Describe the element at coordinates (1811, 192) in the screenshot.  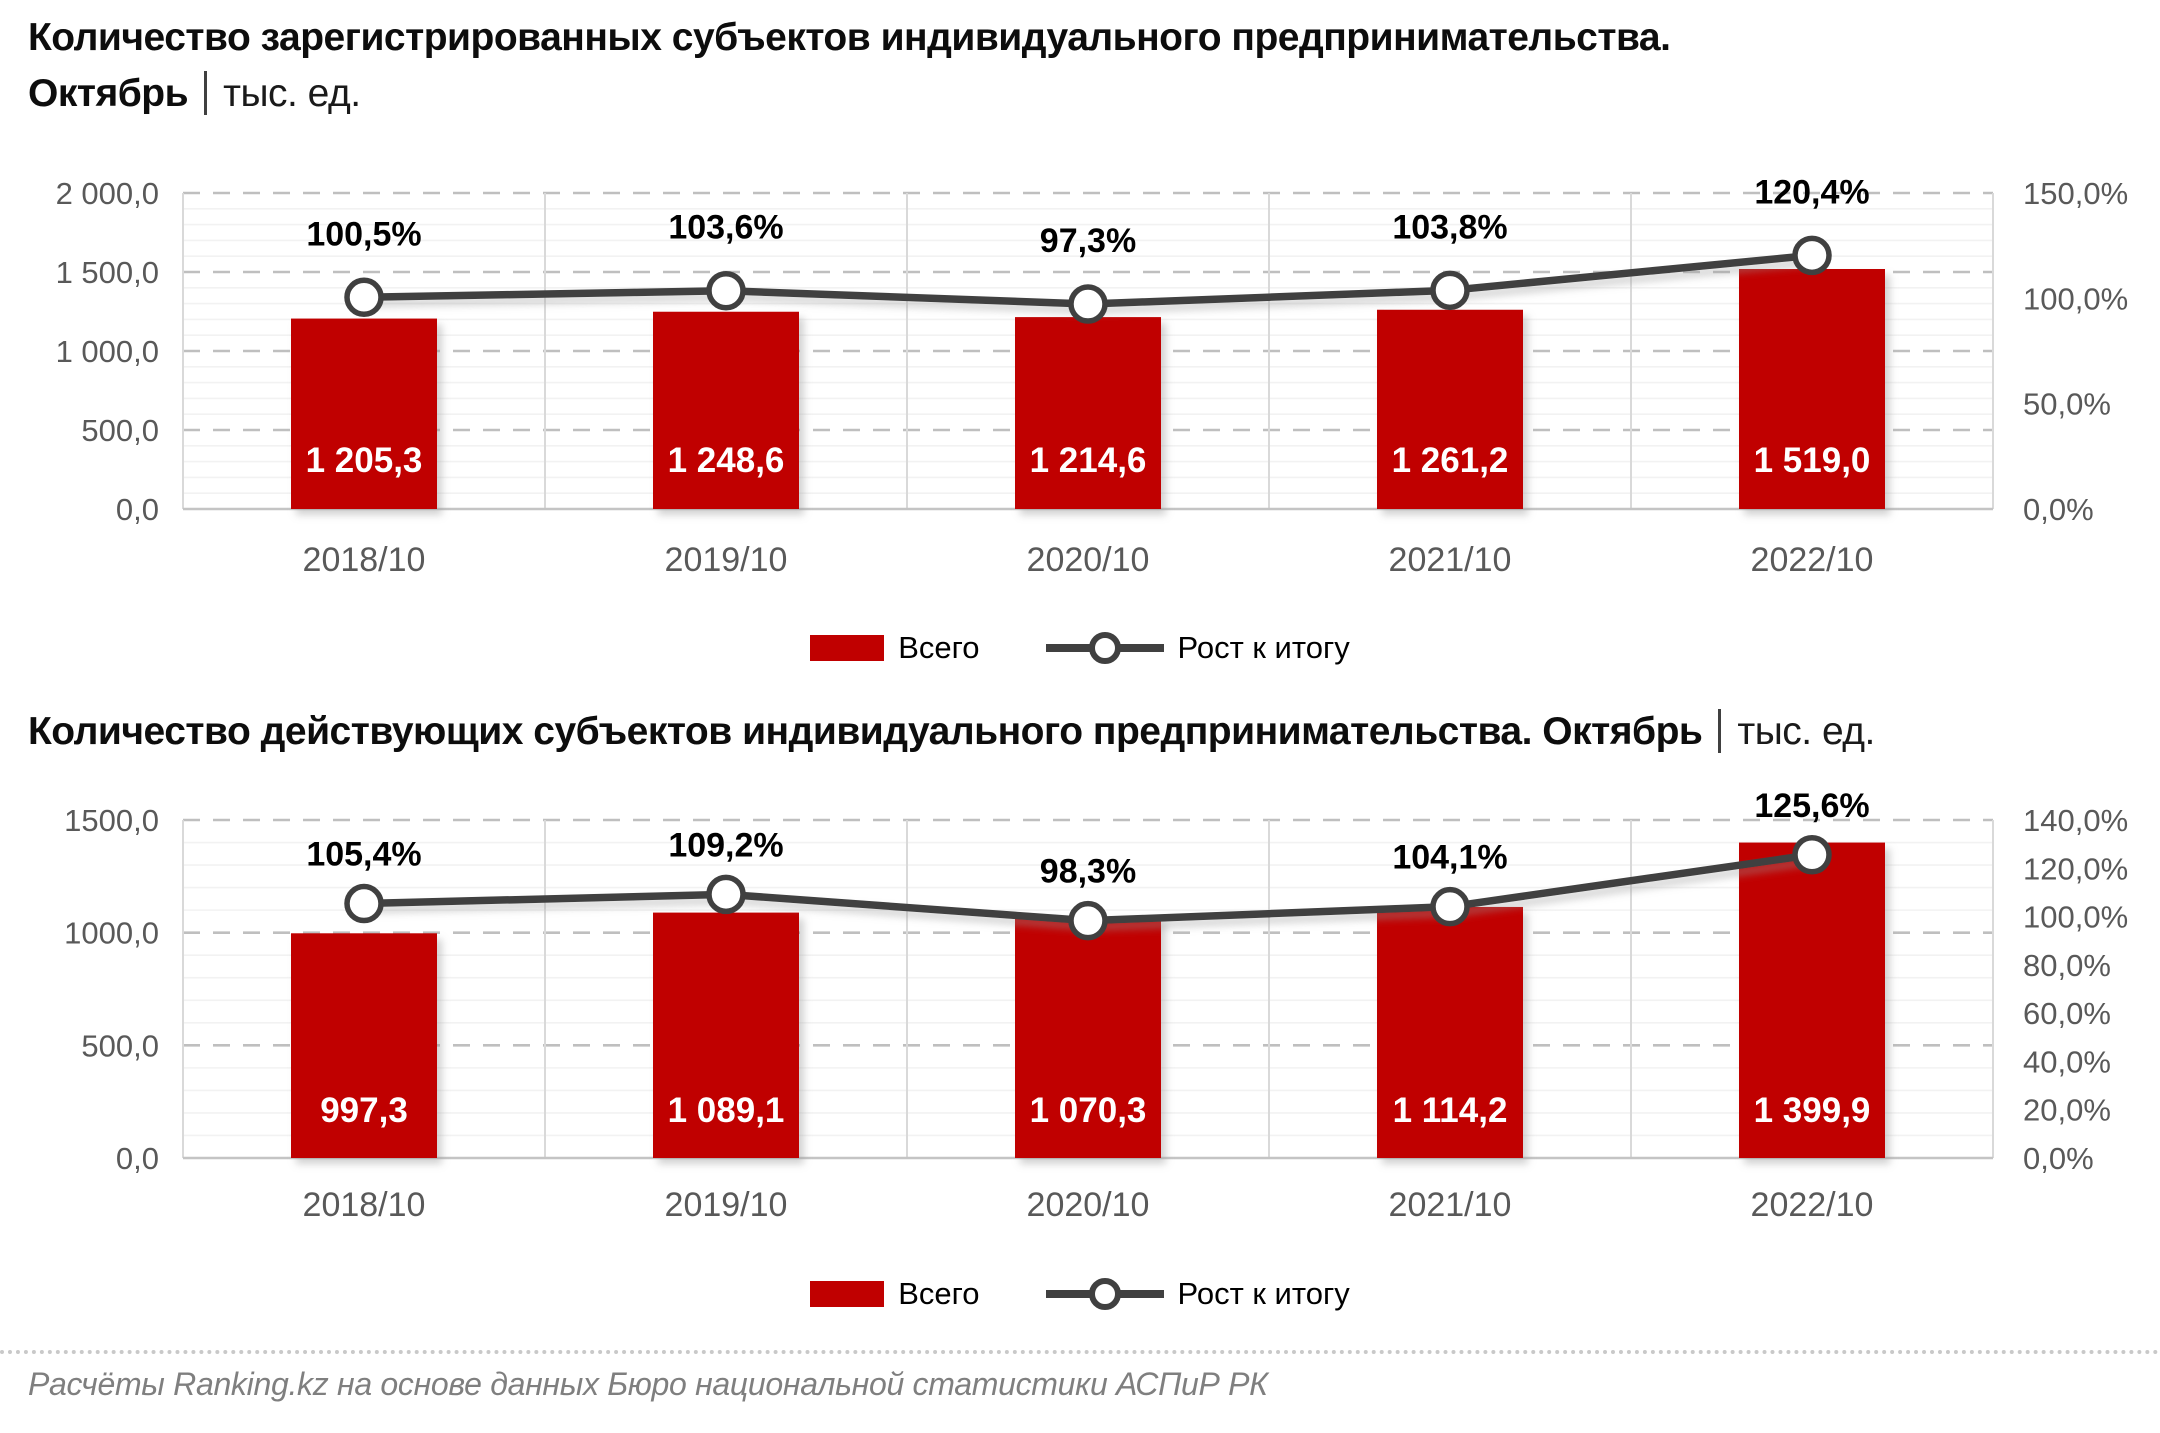
I see `growth-value-label: 120,4%` at that location.